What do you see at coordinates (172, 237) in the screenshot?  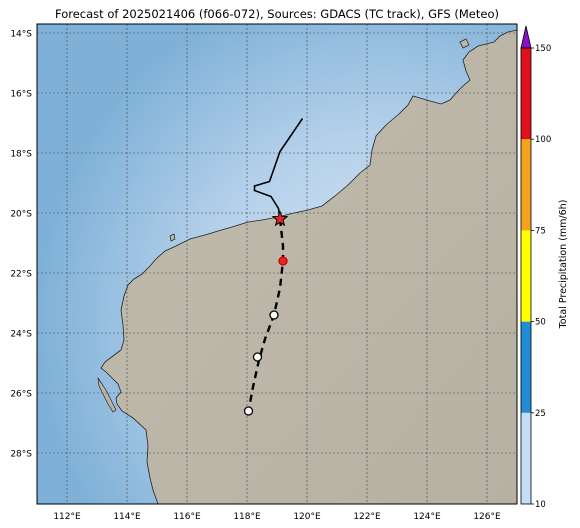 I see `island-barrow` at bounding box center [172, 237].